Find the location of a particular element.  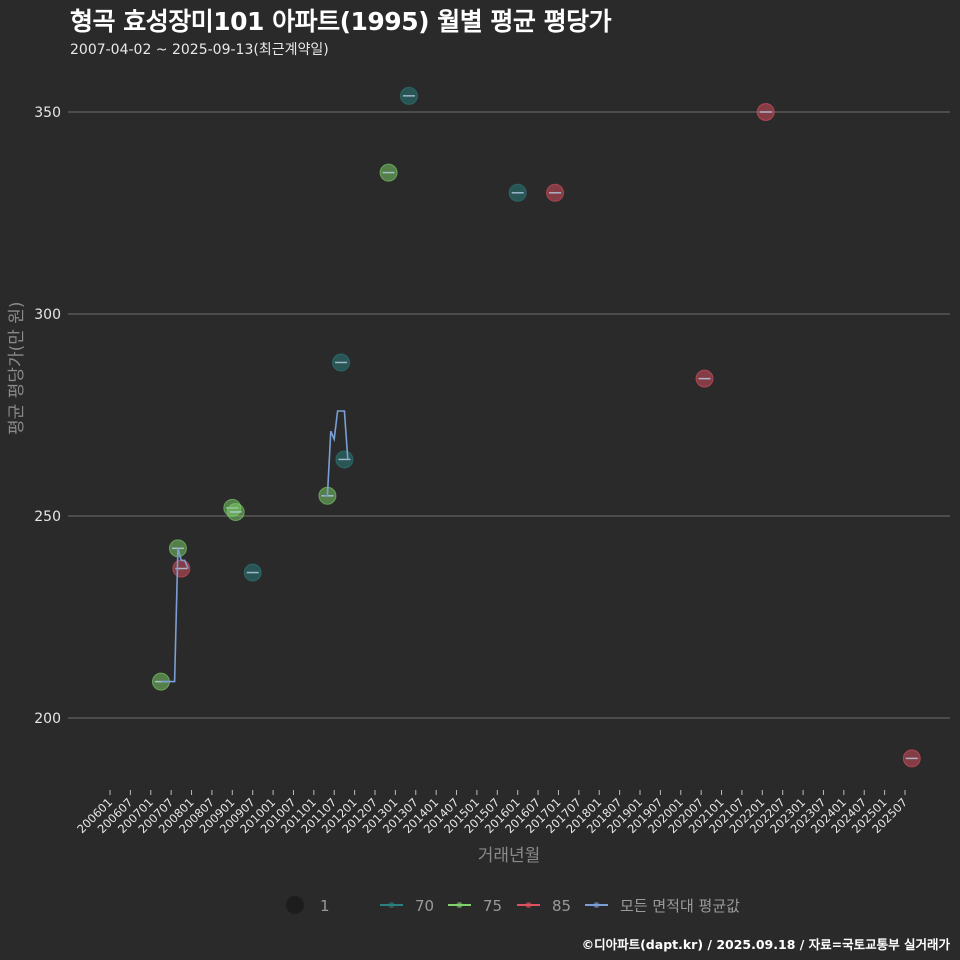

legend-label: 70 is located at coordinates (424, 906).